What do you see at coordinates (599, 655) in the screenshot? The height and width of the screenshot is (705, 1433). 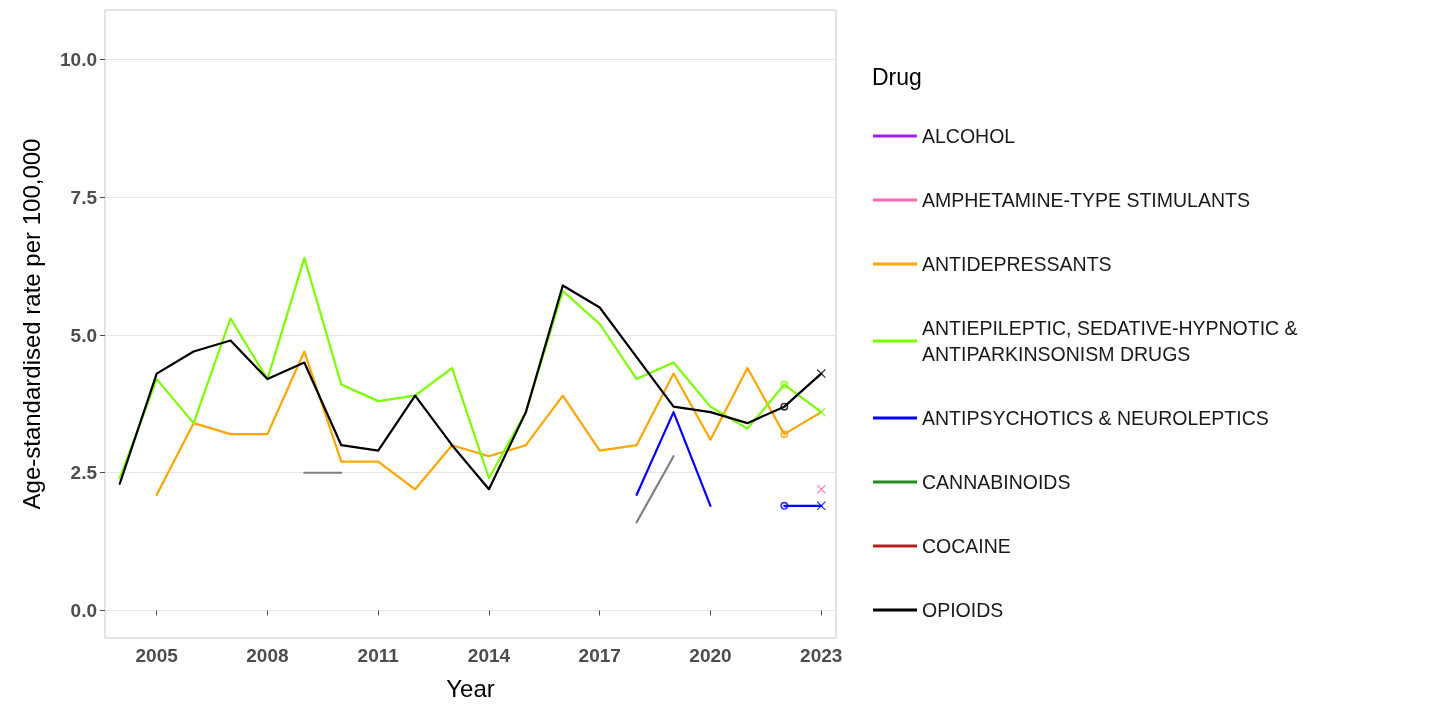 I see `x-tick-label: 2017` at bounding box center [599, 655].